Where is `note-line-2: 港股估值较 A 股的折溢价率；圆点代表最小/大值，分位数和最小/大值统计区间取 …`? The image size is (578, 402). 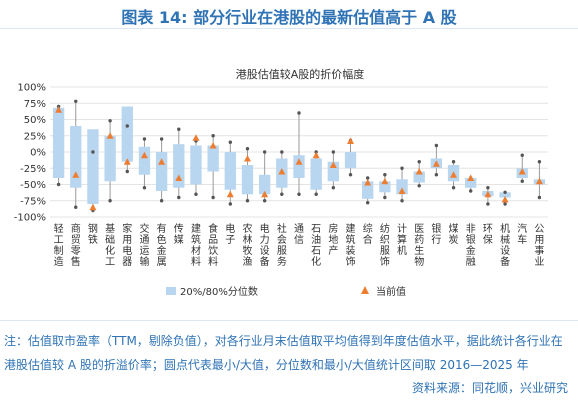 note-line-2: 港股估值较 A 股的折溢价率；圆点代表最小/大值，分位数和最小/大值统计区间取 … is located at coordinates (266, 365).